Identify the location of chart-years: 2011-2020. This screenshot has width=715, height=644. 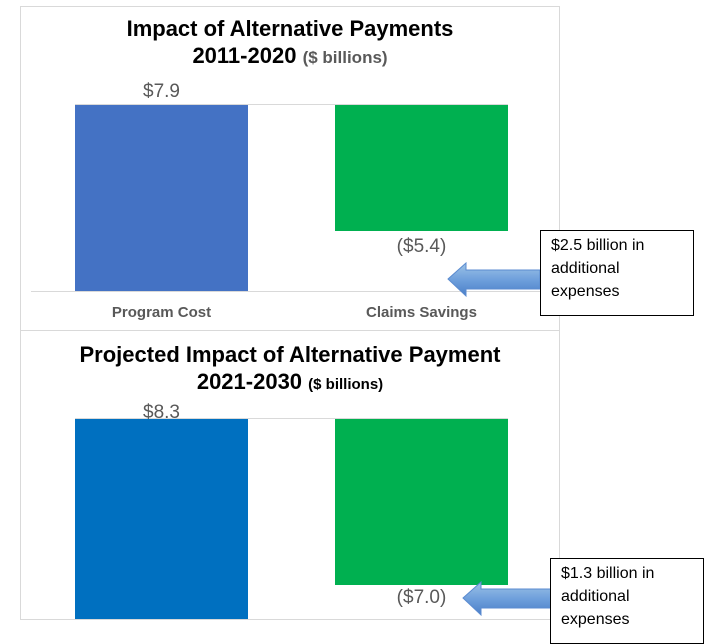
(244, 55).